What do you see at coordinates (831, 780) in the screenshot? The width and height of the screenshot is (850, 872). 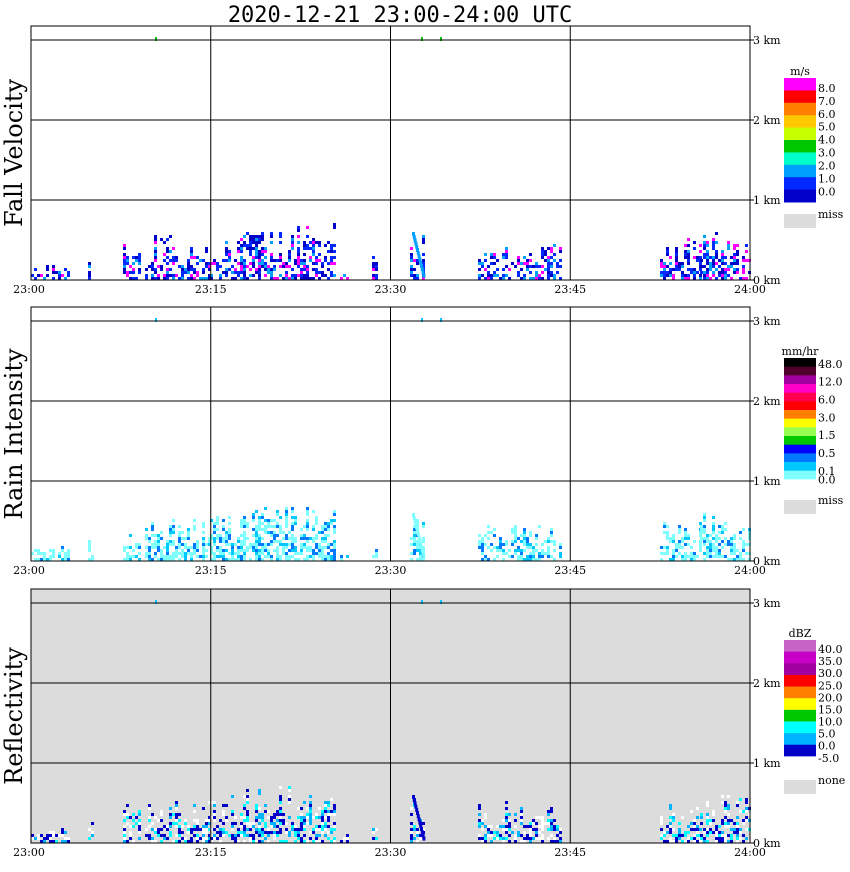 I see `legend-miss-label: none` at bounding box center [831, 780].